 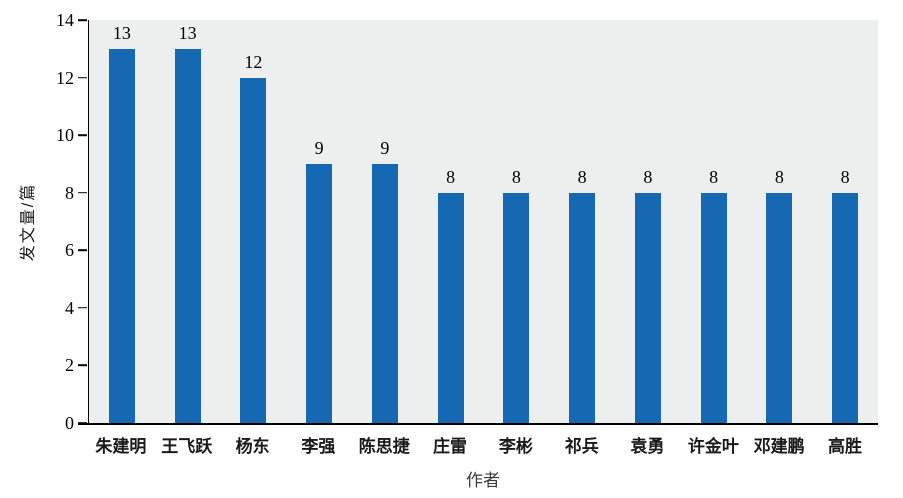 I want to click on y-axis-title: 发文量/篇, so click(x=28, y=222).